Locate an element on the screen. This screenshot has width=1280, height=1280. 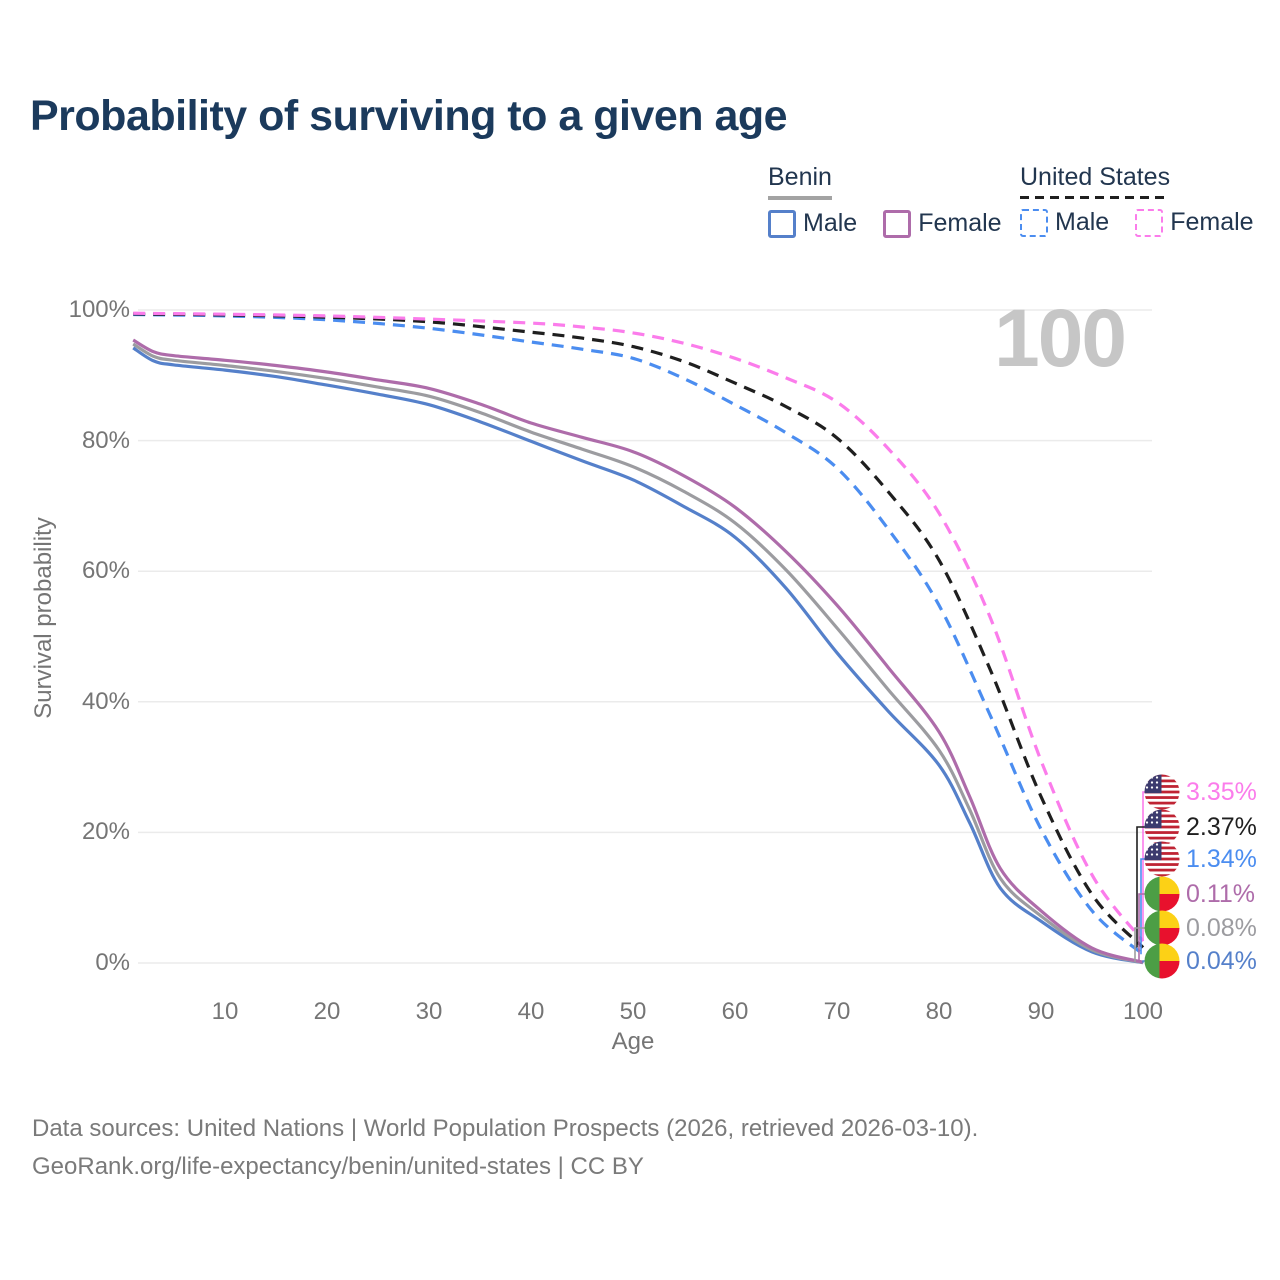
x-tick-label: 60 is located at coordinates (735, 1011).